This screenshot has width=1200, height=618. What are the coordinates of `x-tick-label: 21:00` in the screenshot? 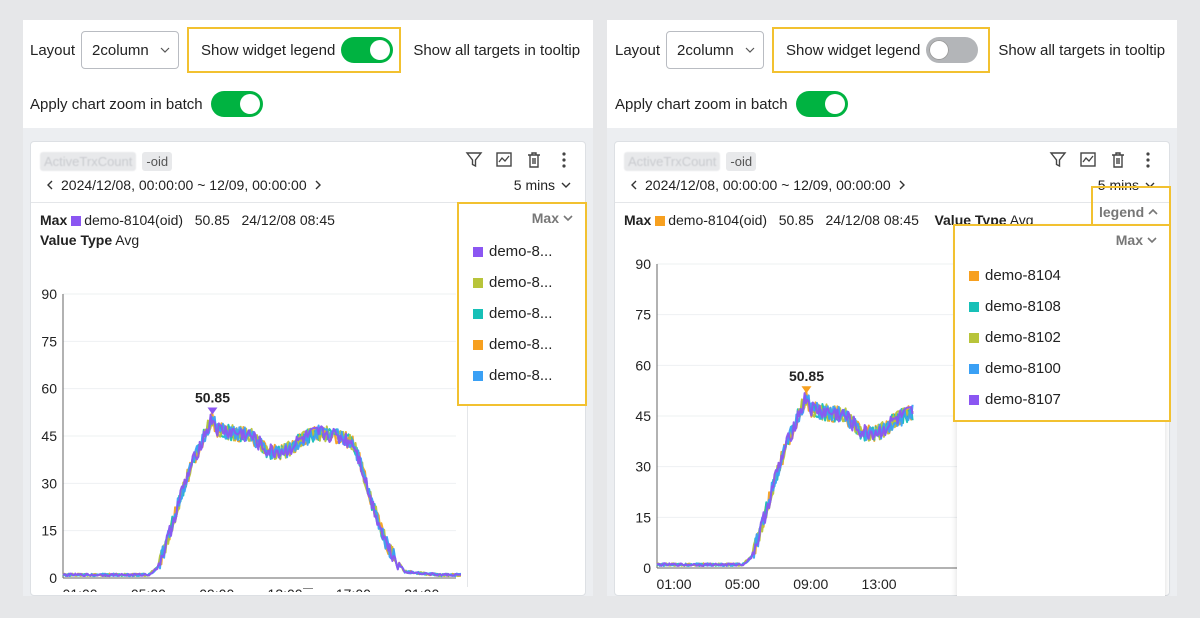 It's located at (421, 589).